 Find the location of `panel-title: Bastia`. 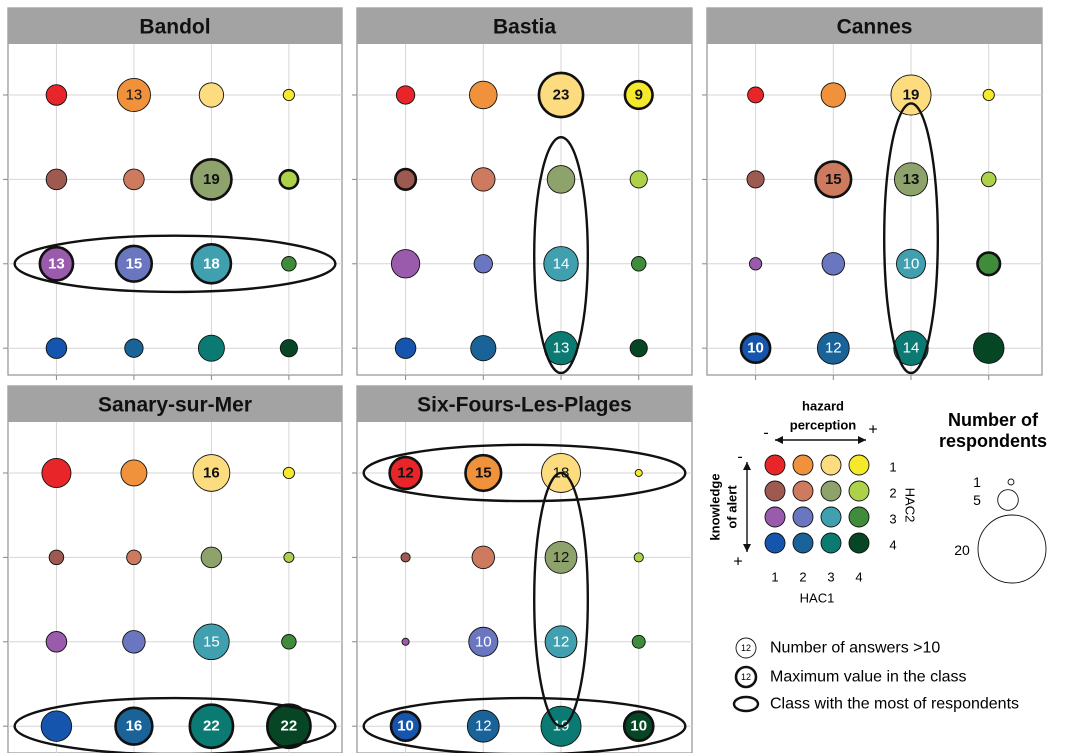

panel-title: Bastia is located at coordinates (524, 27).